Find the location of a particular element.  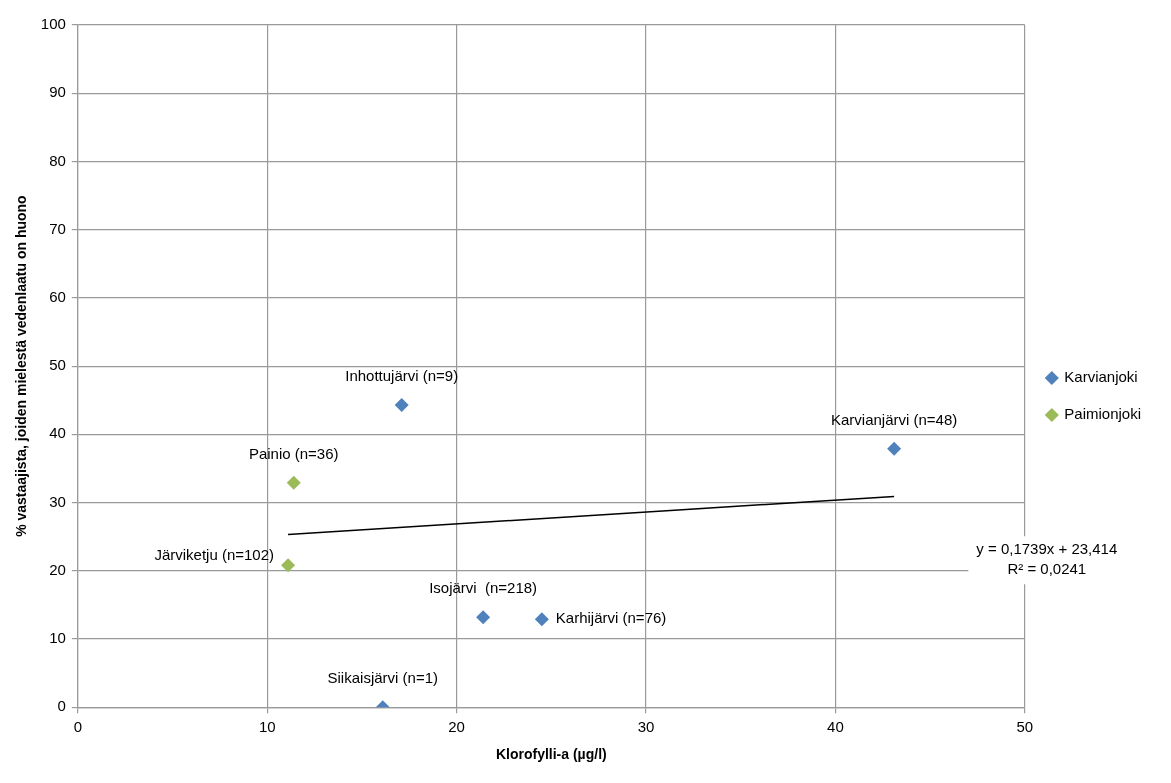

x-tick-label: 40 is located at coordinates (835, 727).